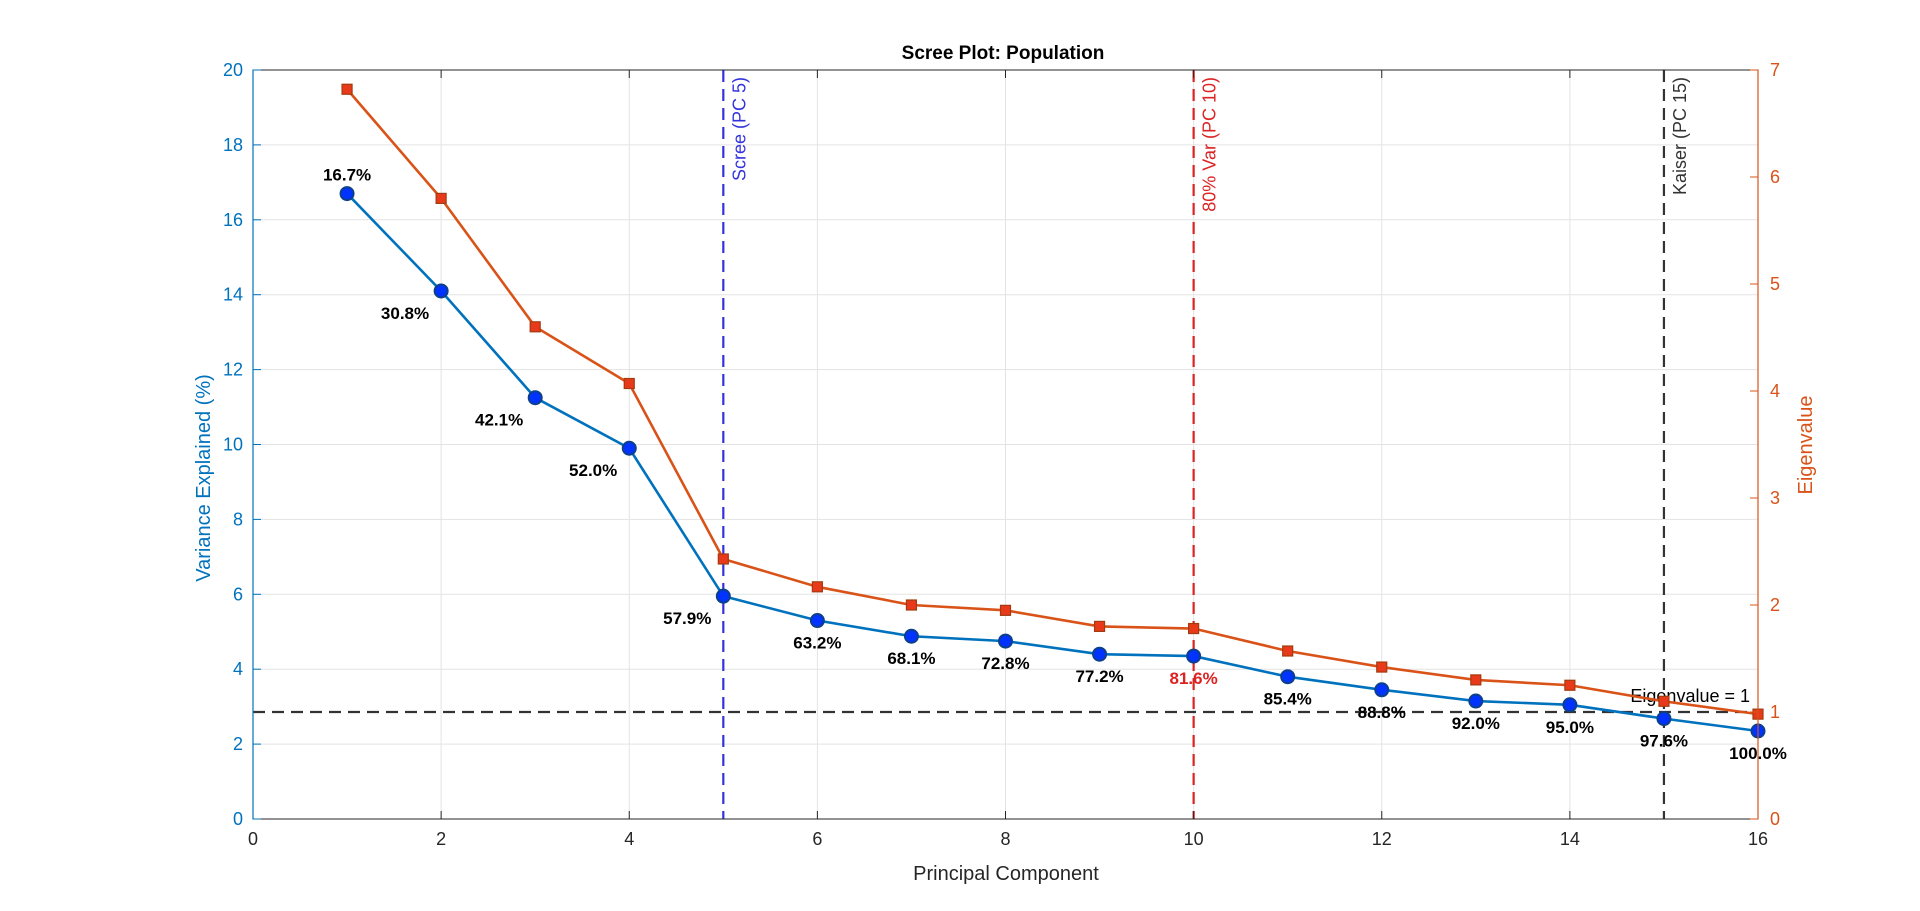 The width and height of the screenshot is (1920, 911). I want to click on y-left-tick-label: 6, so click(238, 594).